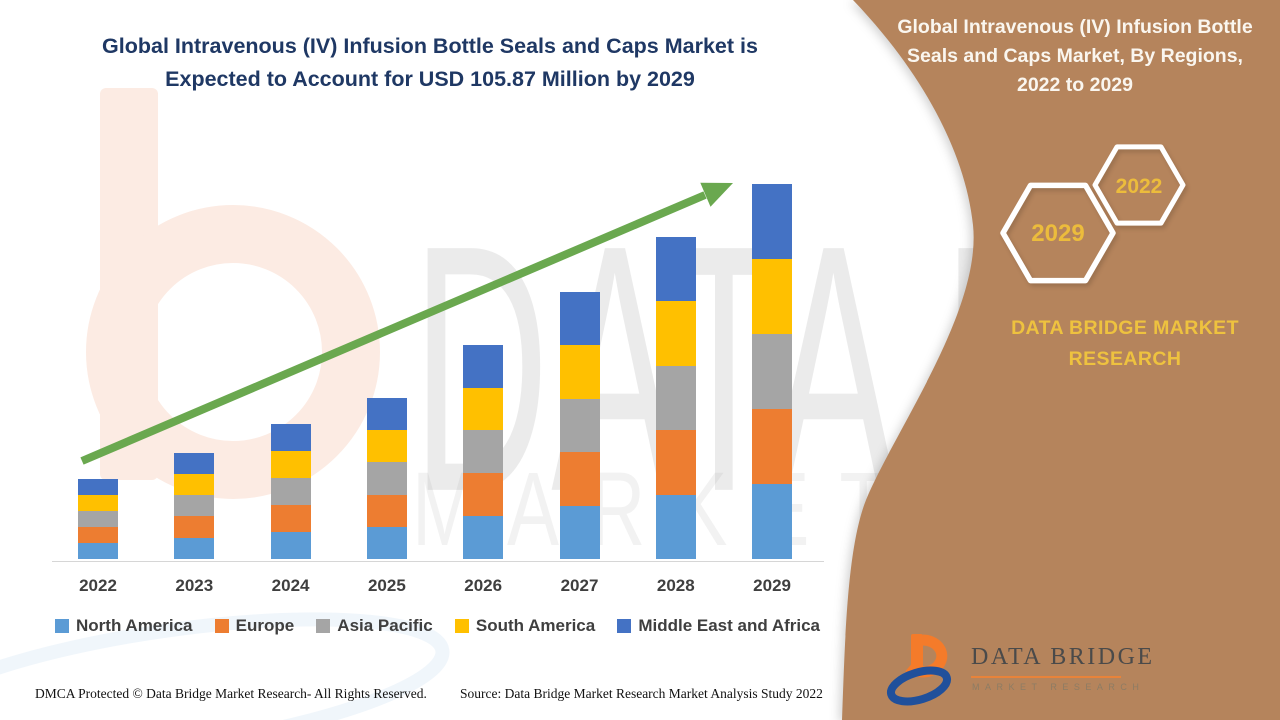 Image resolution: width=1280 pixels, height=720 pixels. I want to click on legend-label: Europe, so click(265, 625).